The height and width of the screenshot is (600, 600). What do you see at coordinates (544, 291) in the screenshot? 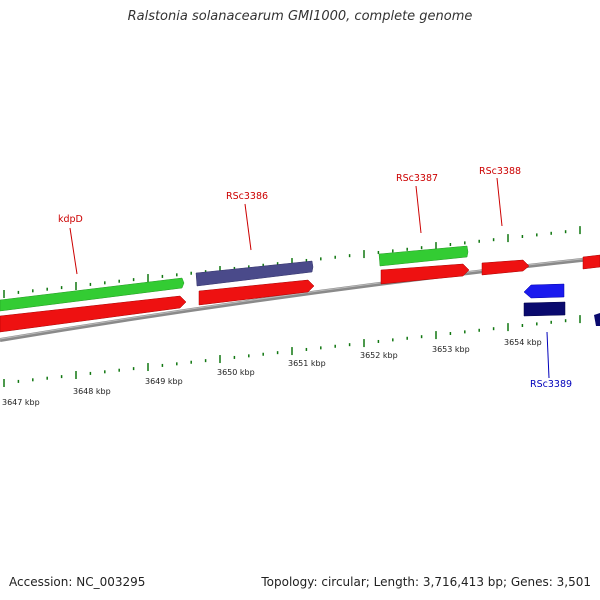
I see `gene-rsc3389-blue-feature` at bounding box center [544, 291].